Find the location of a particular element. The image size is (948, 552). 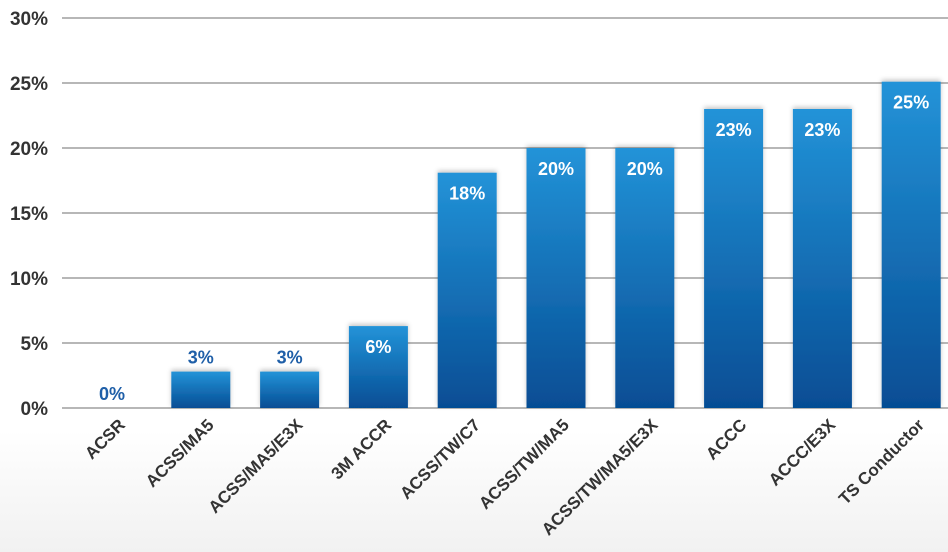

x-category-label: ACSS/MA5 is located at coordinates (180, 453).